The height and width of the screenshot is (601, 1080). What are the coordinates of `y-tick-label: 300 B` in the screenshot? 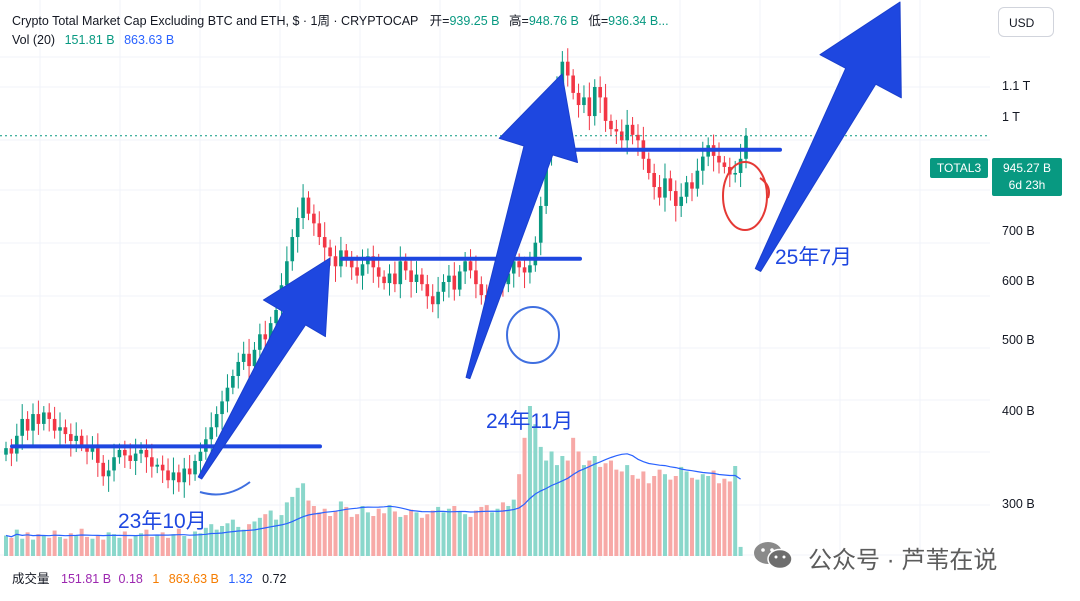 It's located at (1018, 504).